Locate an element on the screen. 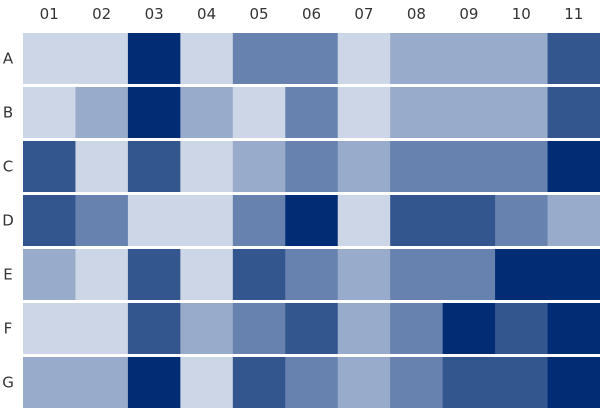  x-axis-labels: 01 02 03 04 05 06 07 08 09 10 11 is located at coordinates (312, 14).